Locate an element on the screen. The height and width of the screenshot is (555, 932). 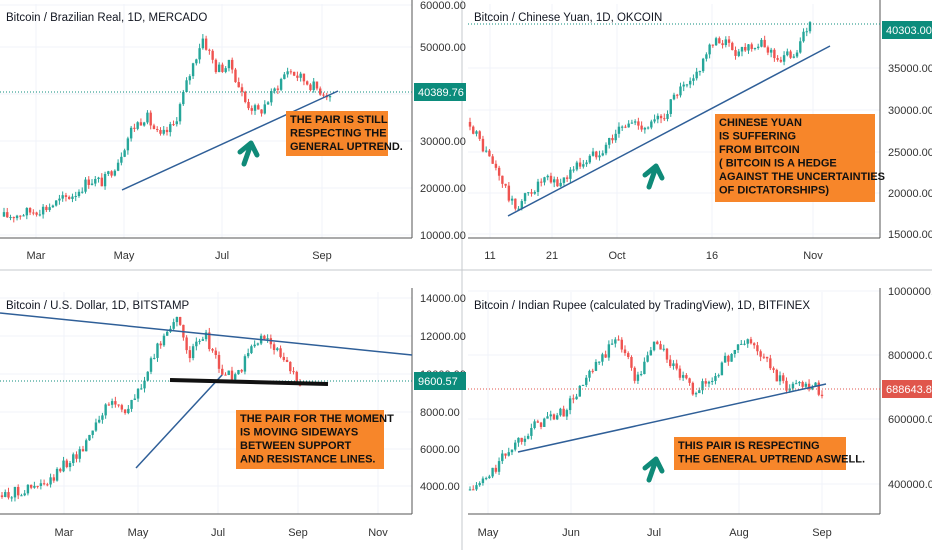
y-tick-label: 6000.00 is located at coordinates (440, 450).